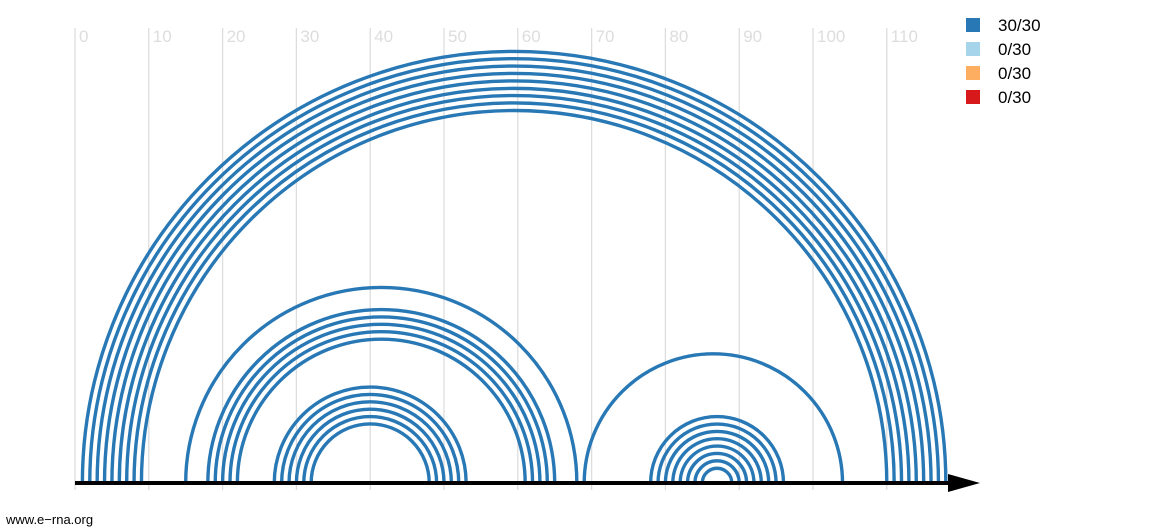 The image size is (1176, 532). Describe the element at coordinates (83, 36) in the screenshot. I see `x-tick-label: 0` at that location.